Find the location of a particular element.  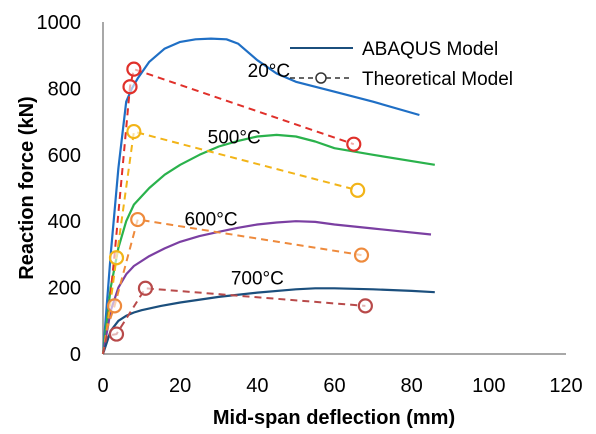

x-tick-label: 80 is located at coordinates (412, 386).